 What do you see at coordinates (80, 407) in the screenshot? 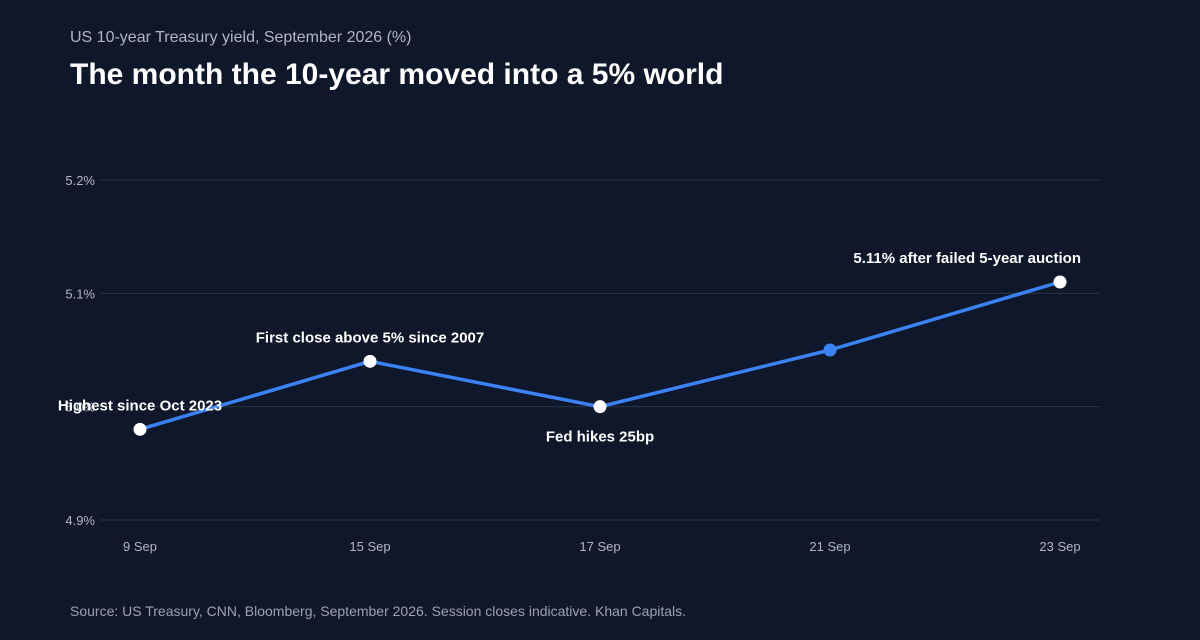
I see `y-tick-label: 5.0%` at bounding box center [80, 407].